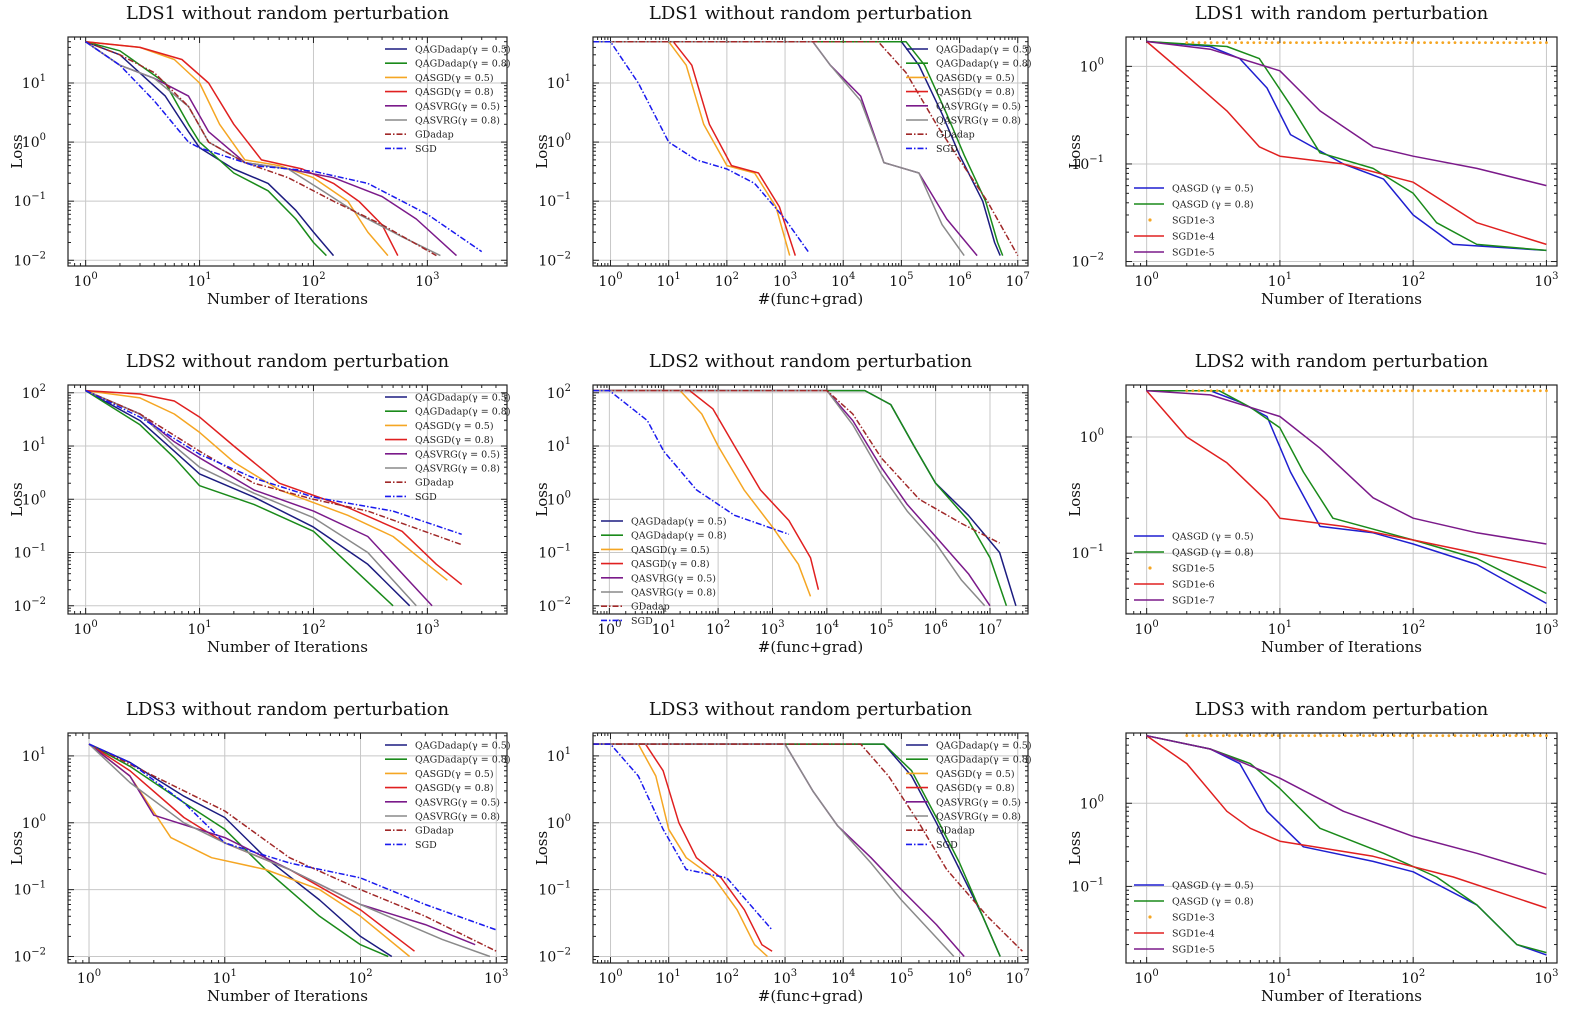 This screenshot has width=1588, height=1026. I want to click on legend-label: QAGDadap(γ = 0.8), so click(463, 760).